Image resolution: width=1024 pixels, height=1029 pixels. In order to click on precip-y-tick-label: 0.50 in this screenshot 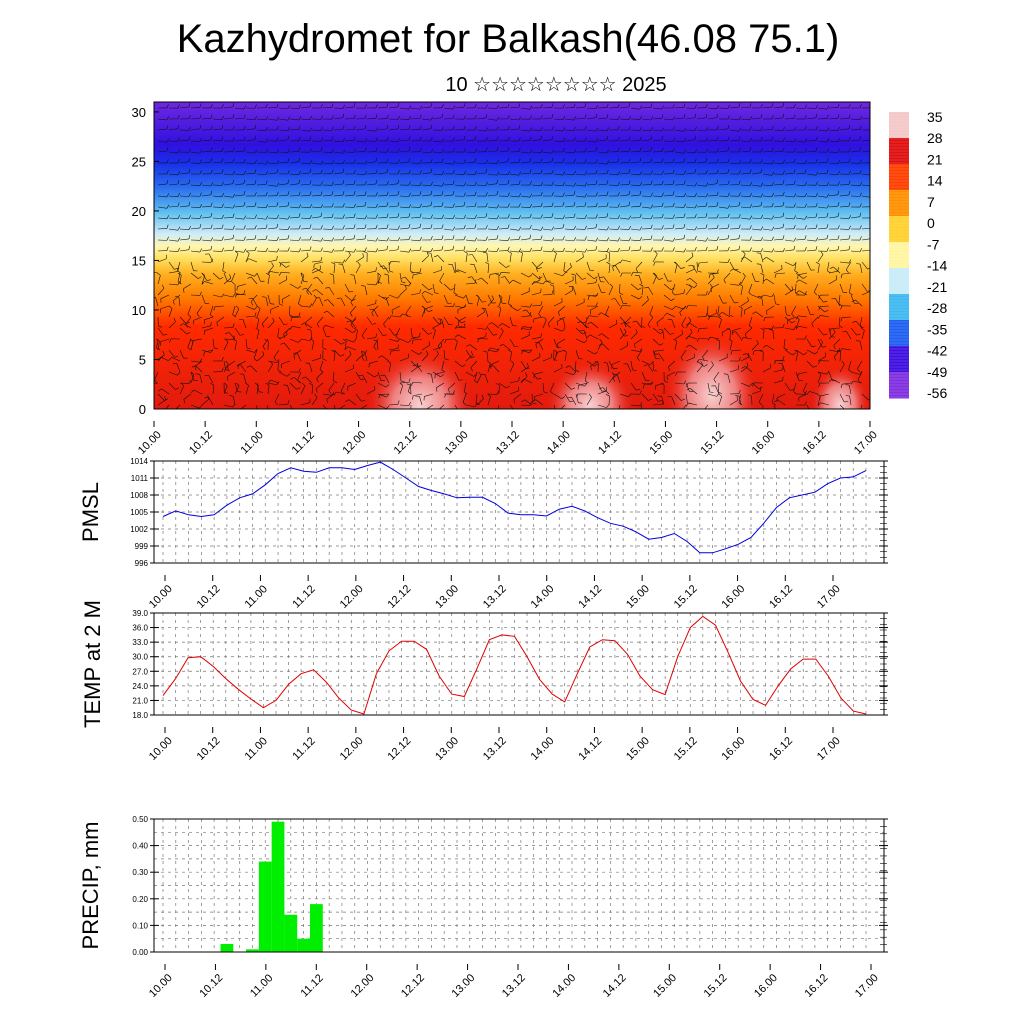, I will do `click(140, 819)`.